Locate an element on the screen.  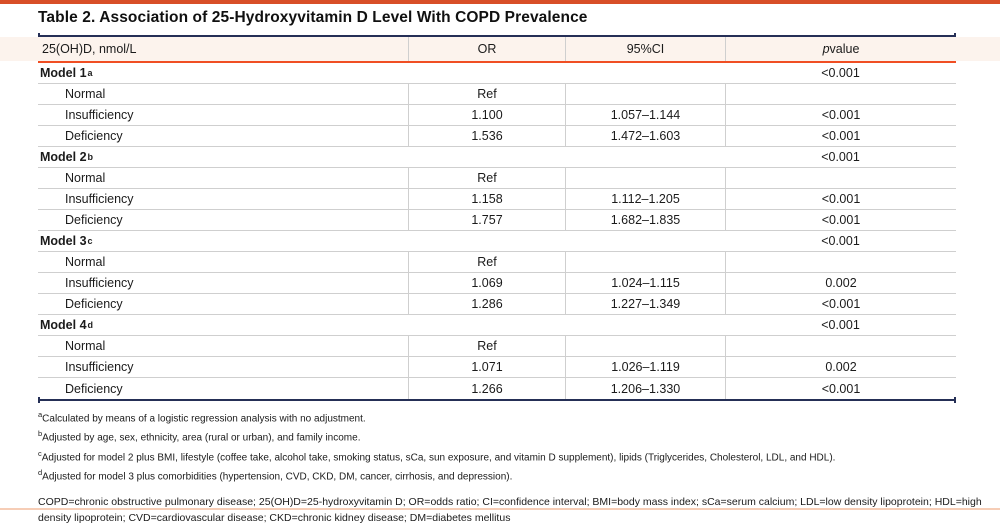
model-row: Model 1 a <0.001 is located at coordinates (497, 73).